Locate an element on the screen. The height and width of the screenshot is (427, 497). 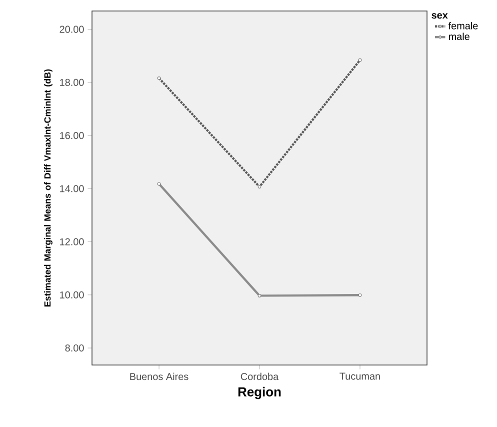
y-tick-label: 16.00 is located at coordinates (72, 136).